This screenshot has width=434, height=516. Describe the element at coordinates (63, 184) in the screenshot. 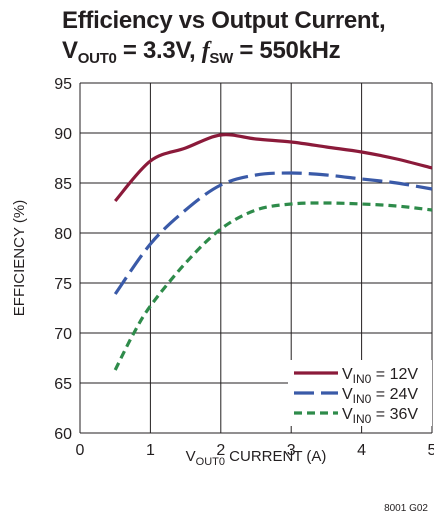

I see `y-tick-label: 85` at that location.